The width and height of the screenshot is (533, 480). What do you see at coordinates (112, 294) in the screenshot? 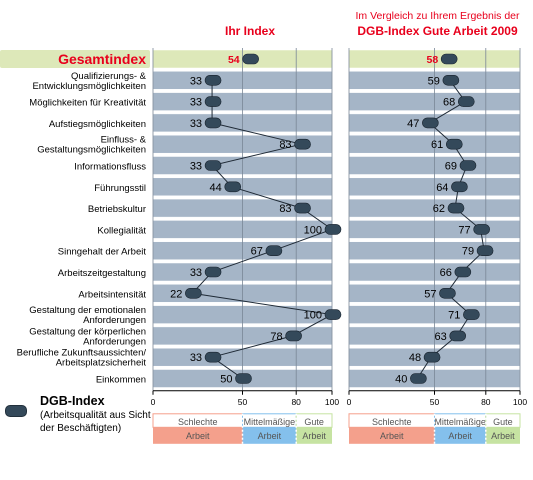
I see `category-label: Arbeitsintensität` at bounding box center [112, 294].